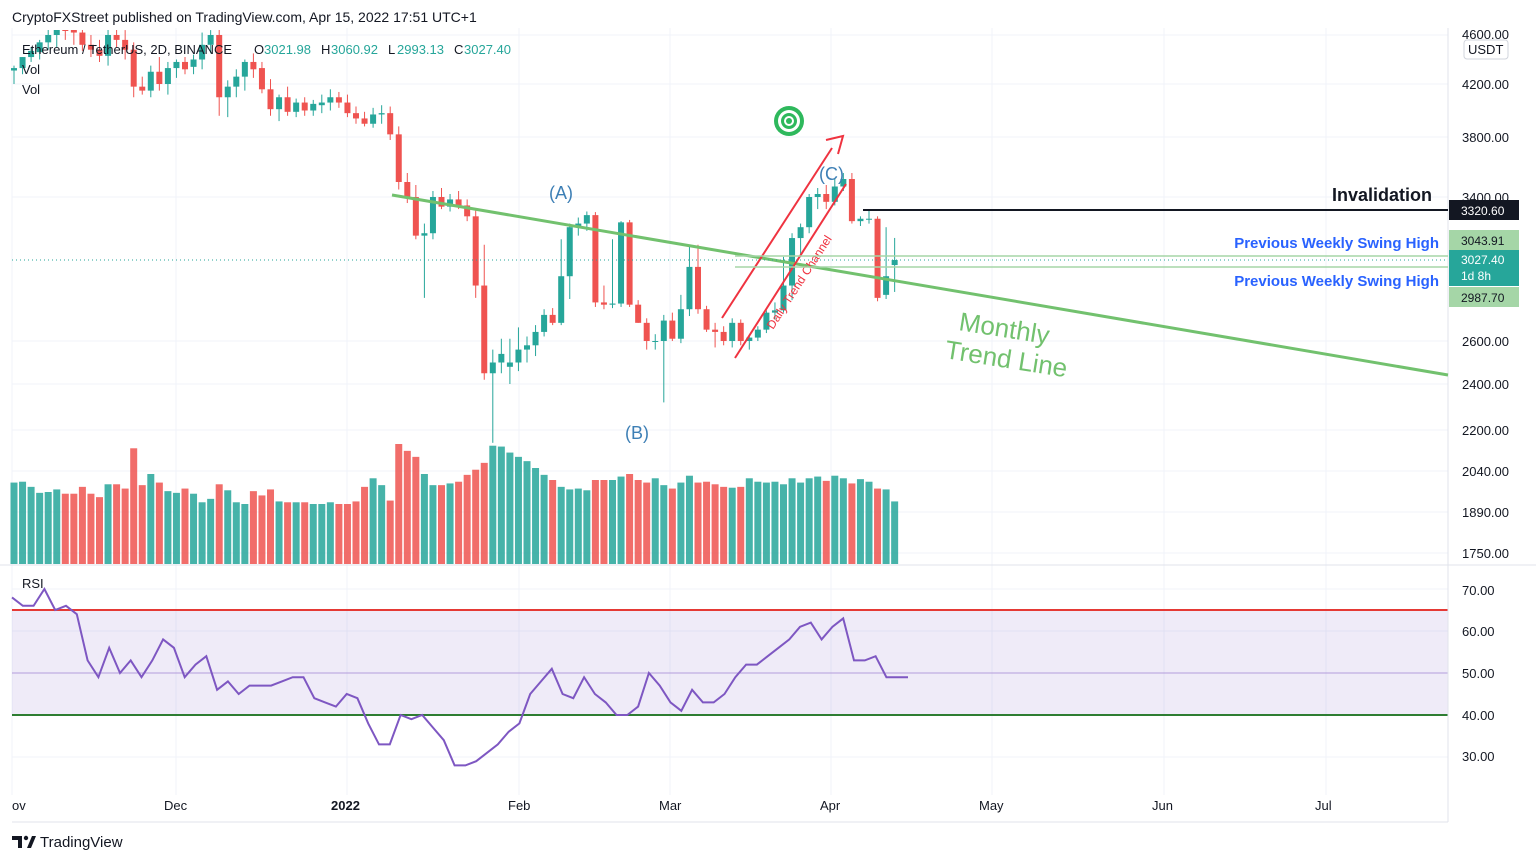  I want to click on current-price-badge, so click(1484, 268).